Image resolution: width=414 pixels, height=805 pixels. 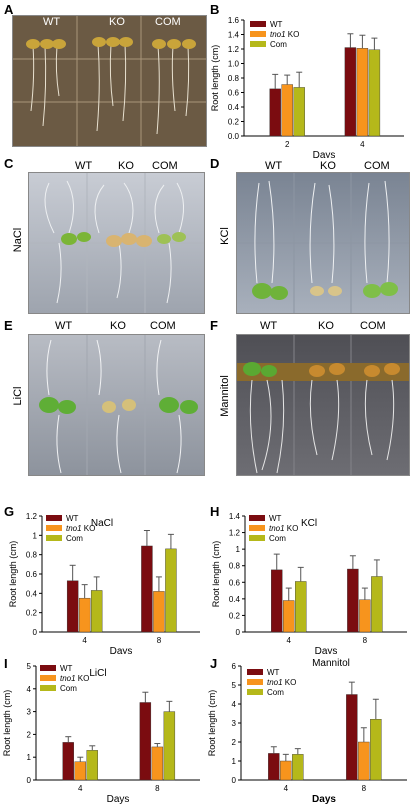 I want to click on chart-g-legend-swatch, so click(x=54, y=518).